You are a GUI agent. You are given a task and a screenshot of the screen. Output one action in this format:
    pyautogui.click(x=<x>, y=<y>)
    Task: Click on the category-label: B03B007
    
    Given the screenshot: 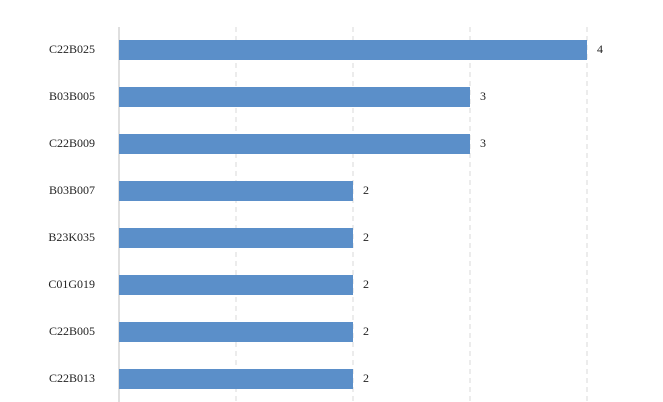 What is the action you would take?
    pyautogui.click(x=72, y=190)
    